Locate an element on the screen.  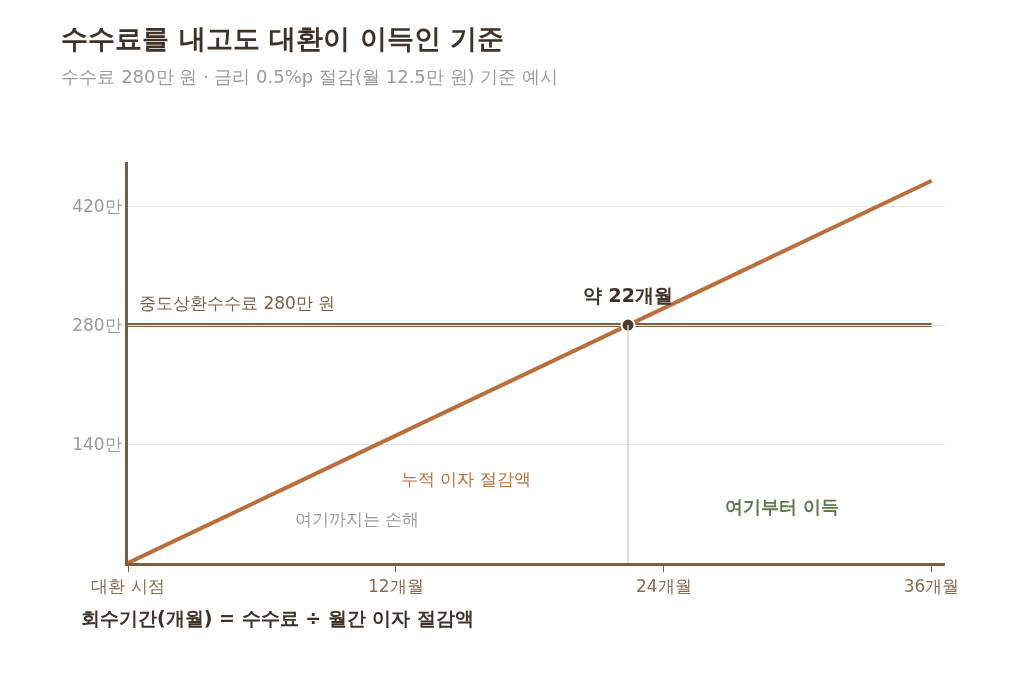
annotation: 약 22개월 is located at coordinates (628, 295).